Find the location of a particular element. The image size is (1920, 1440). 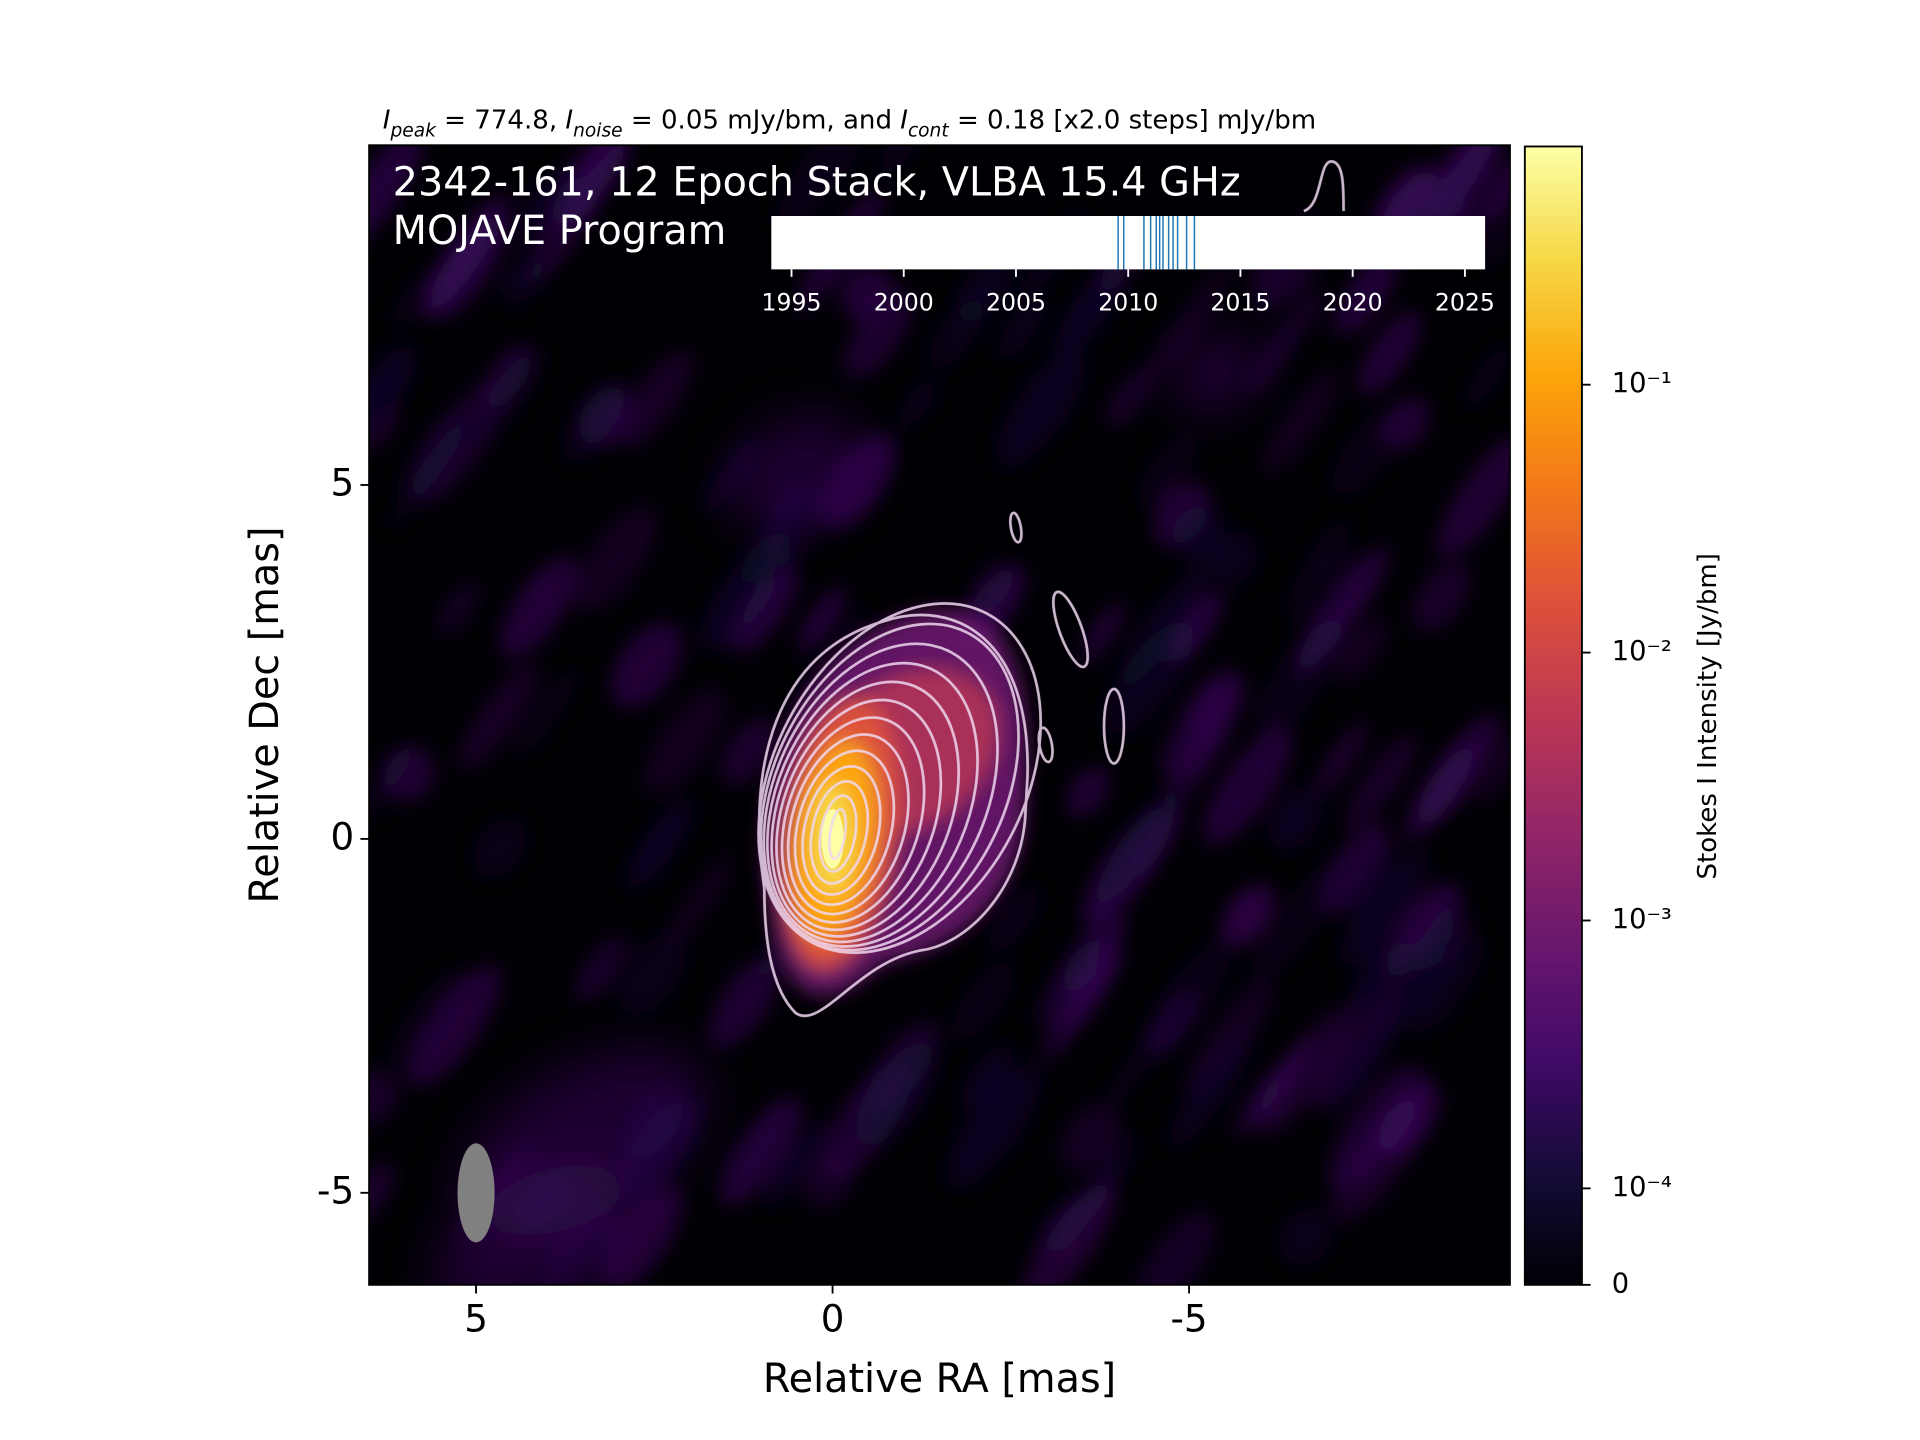

y-tick-label: 5 is located at coordinates (343, 482).